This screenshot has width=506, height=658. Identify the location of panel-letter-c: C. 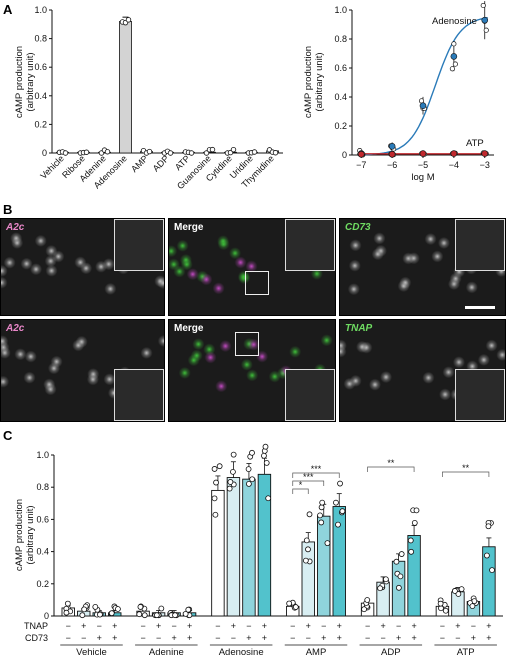
(8, 435).